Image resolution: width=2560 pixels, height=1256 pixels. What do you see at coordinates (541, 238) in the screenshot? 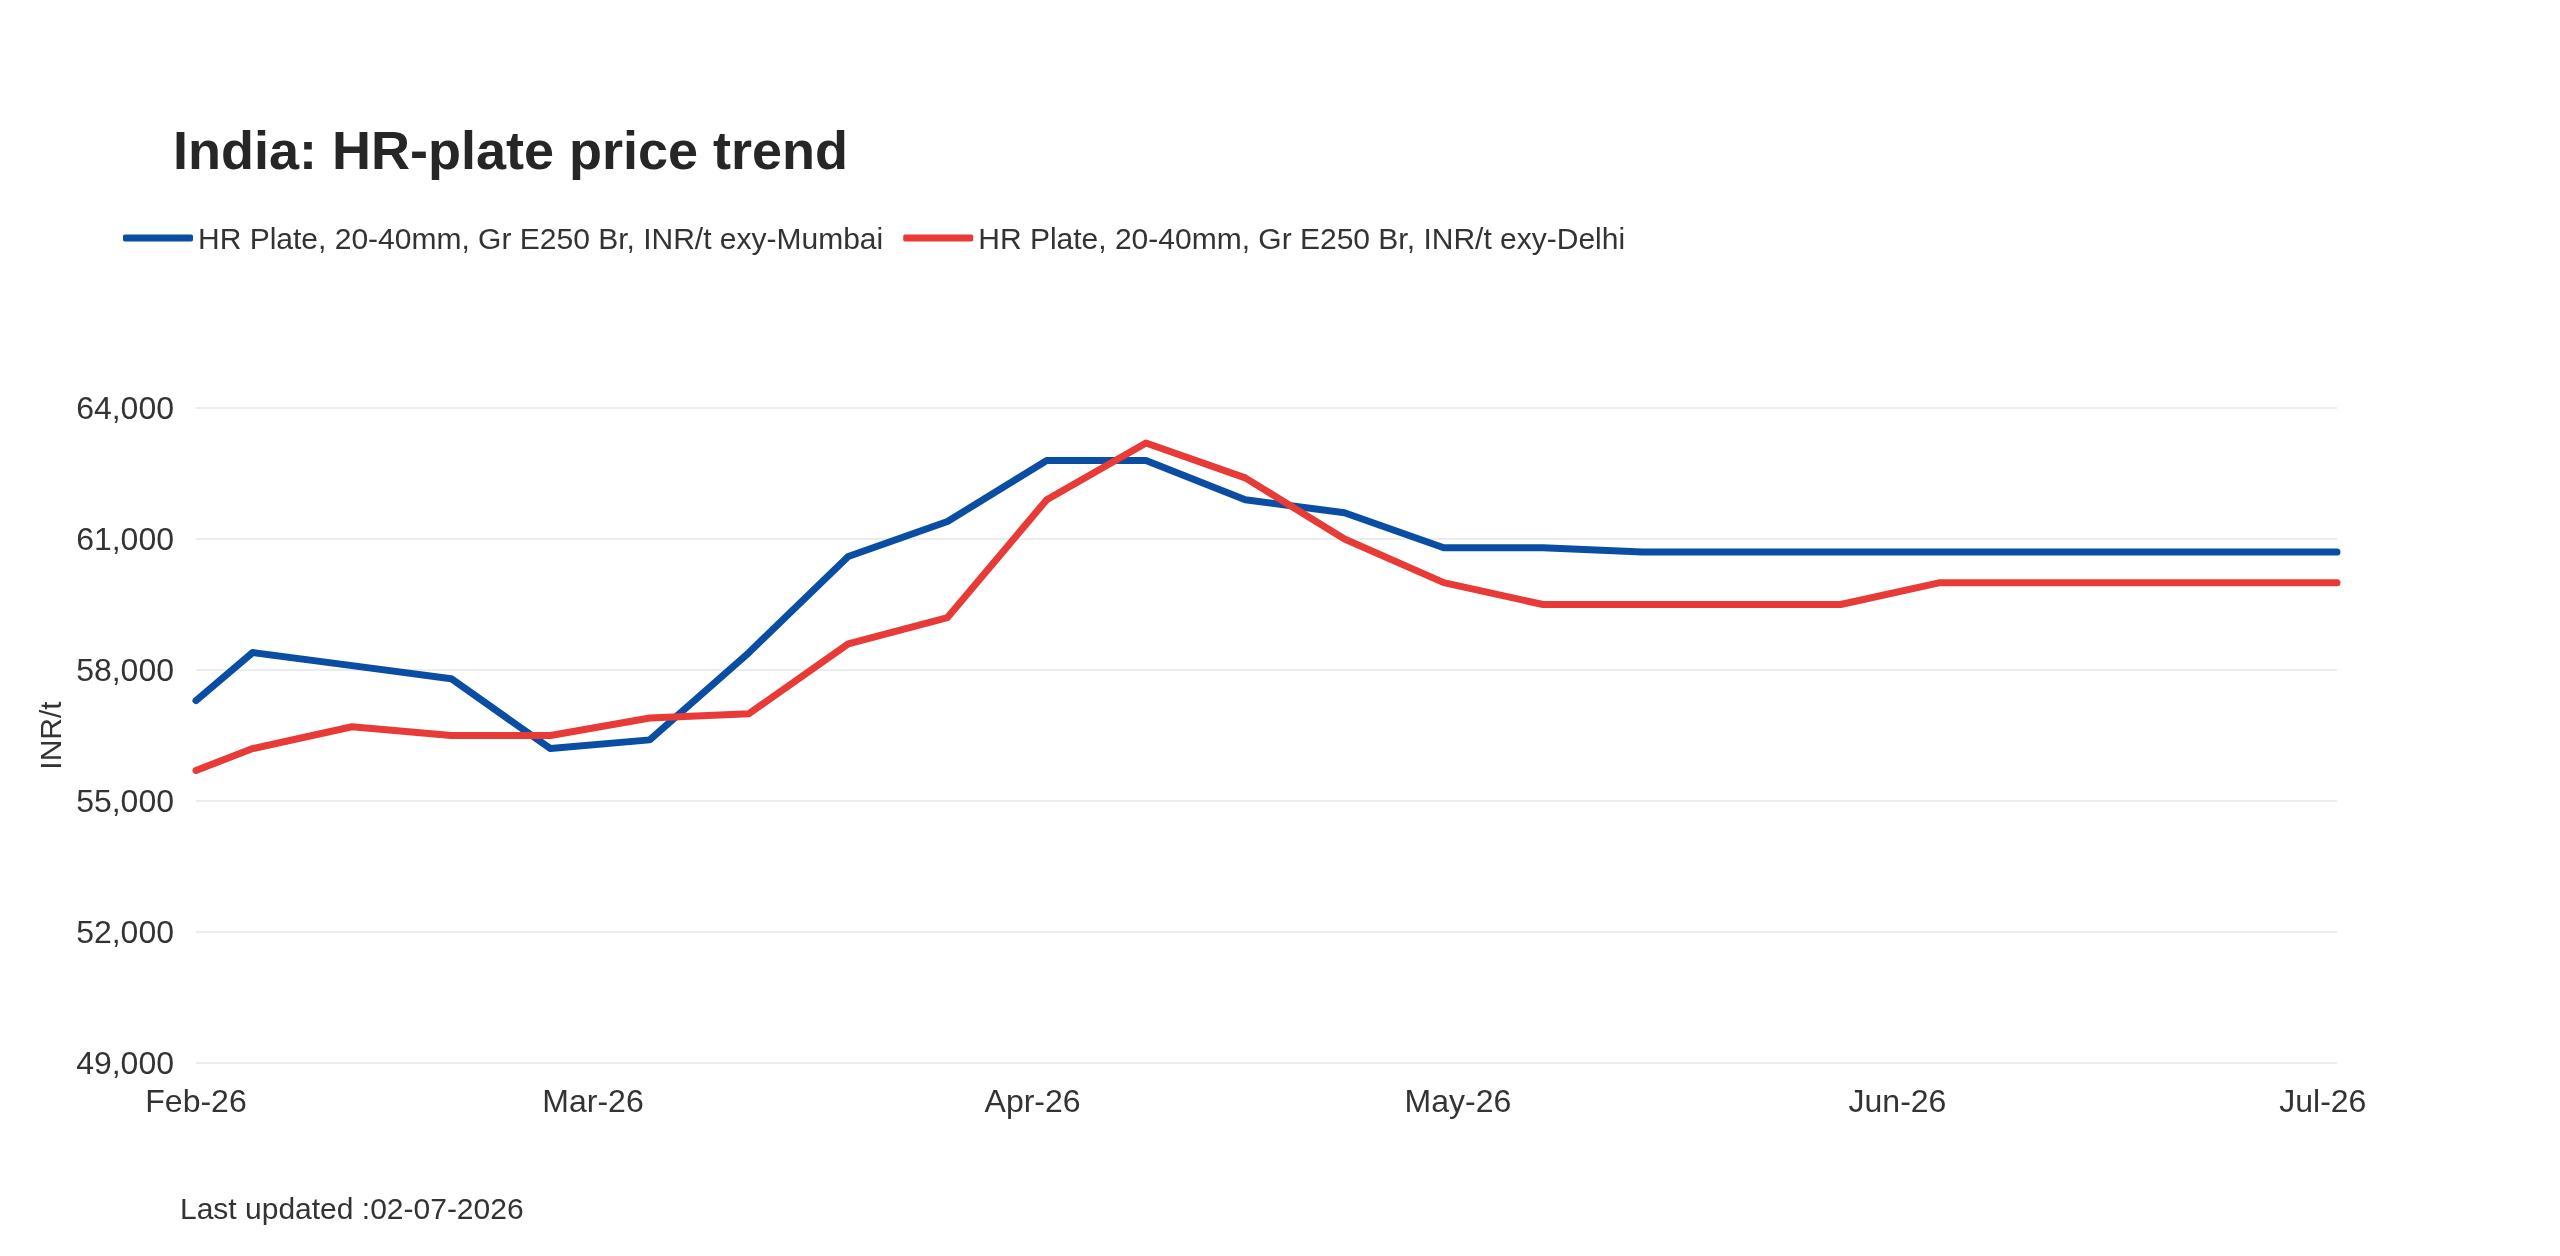
I see `legend-label: HR Plate, 20-40mm, Gr E250 Br, INR/t exy-Mumbai` at bounding box center [541, 238].